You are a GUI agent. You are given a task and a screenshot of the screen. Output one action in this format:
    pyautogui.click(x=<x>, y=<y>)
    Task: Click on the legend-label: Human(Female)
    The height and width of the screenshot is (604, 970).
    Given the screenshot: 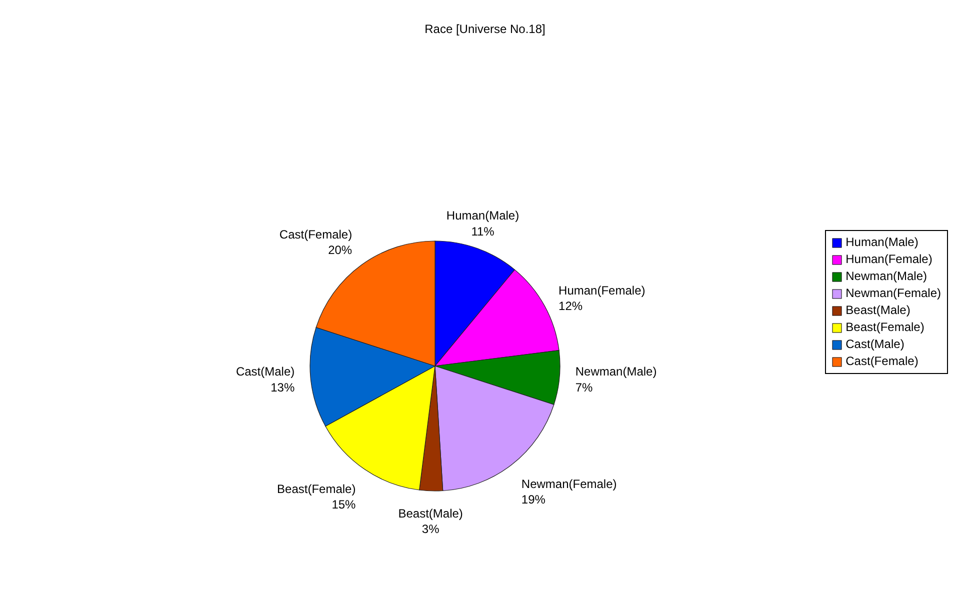 What is the action you would take?
    pyautogui.click(x=889, y=259)
    